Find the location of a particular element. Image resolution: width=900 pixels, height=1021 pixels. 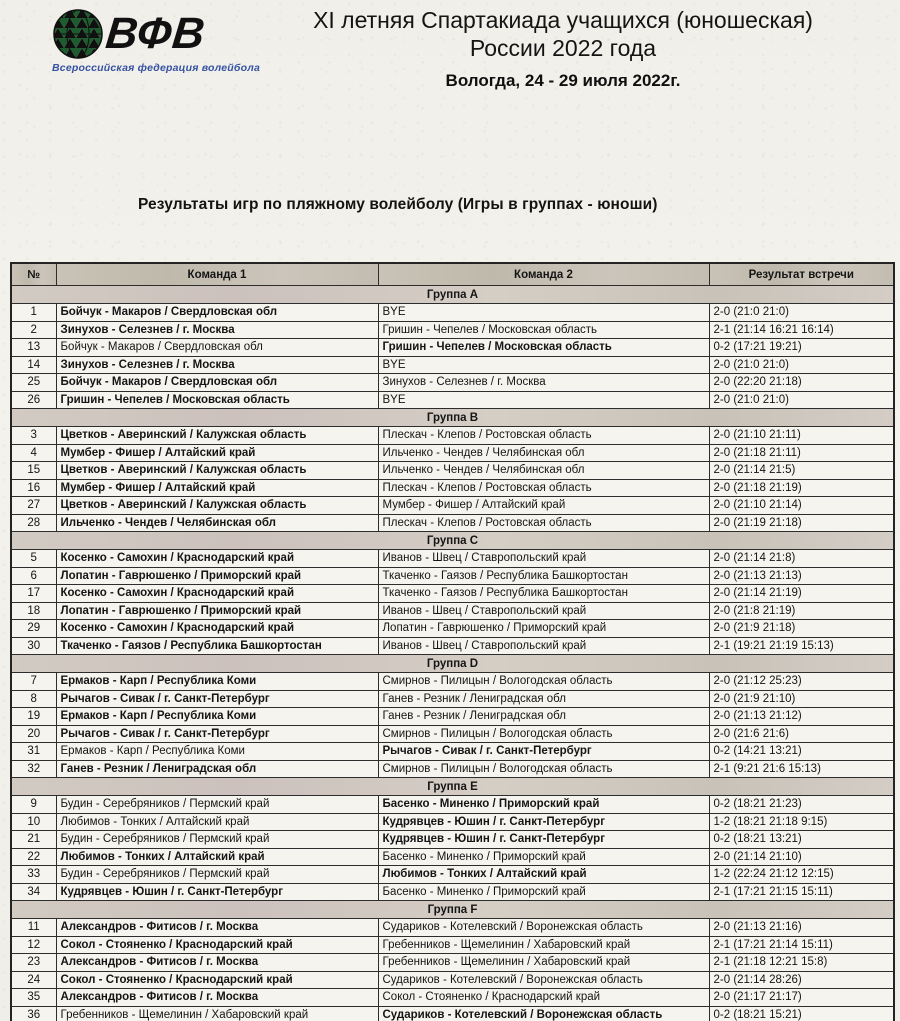

team2-cell: Гришин - Чепелев / Московская область is located at coordinates (543, 329).